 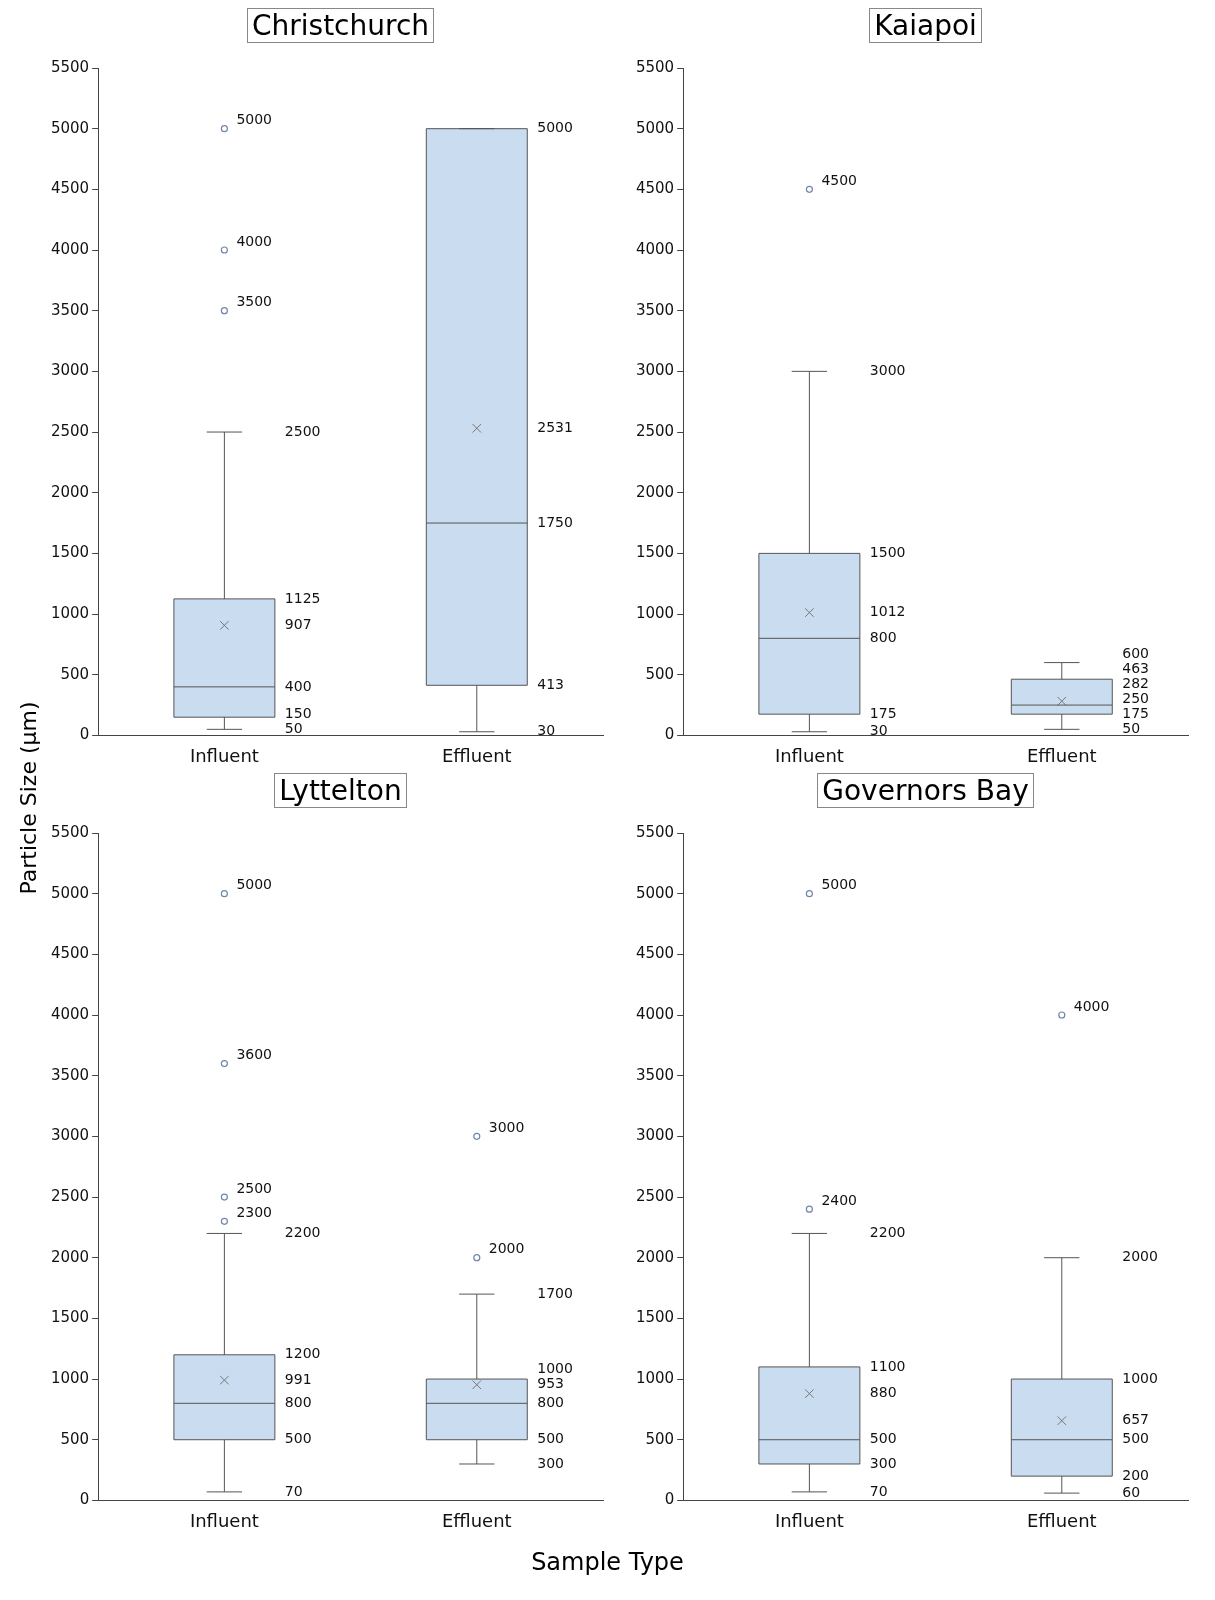 I want to click on annotation: 200, so click(x=1136, y=1474).